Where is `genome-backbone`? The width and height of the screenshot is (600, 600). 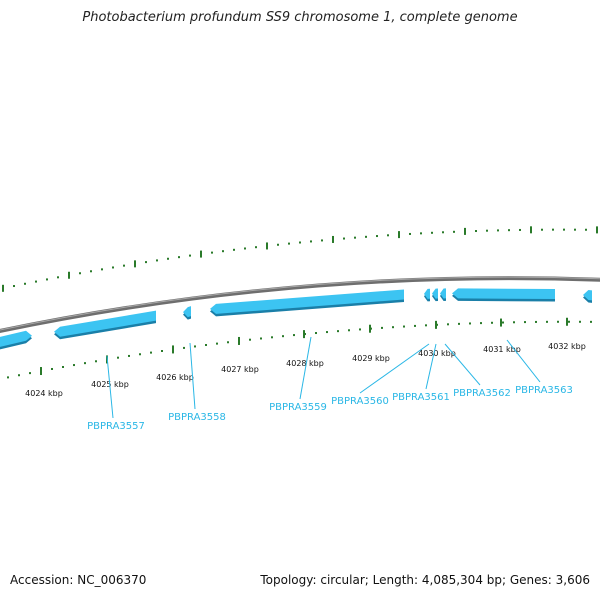
genome-backbone is located at coordinates (300, 305).